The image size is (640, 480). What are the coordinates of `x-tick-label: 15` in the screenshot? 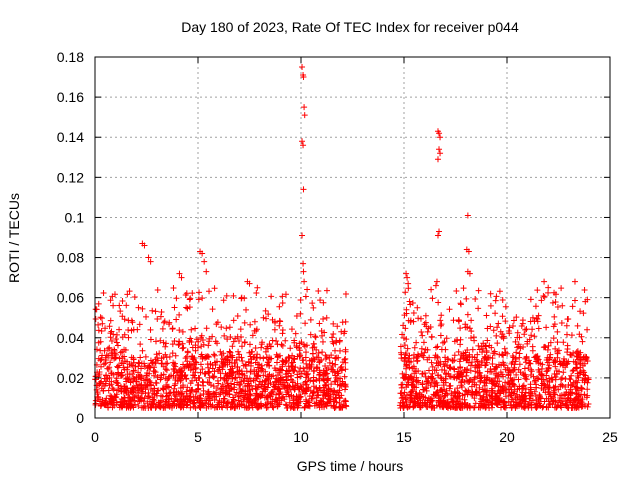 It's located at (404, 437).